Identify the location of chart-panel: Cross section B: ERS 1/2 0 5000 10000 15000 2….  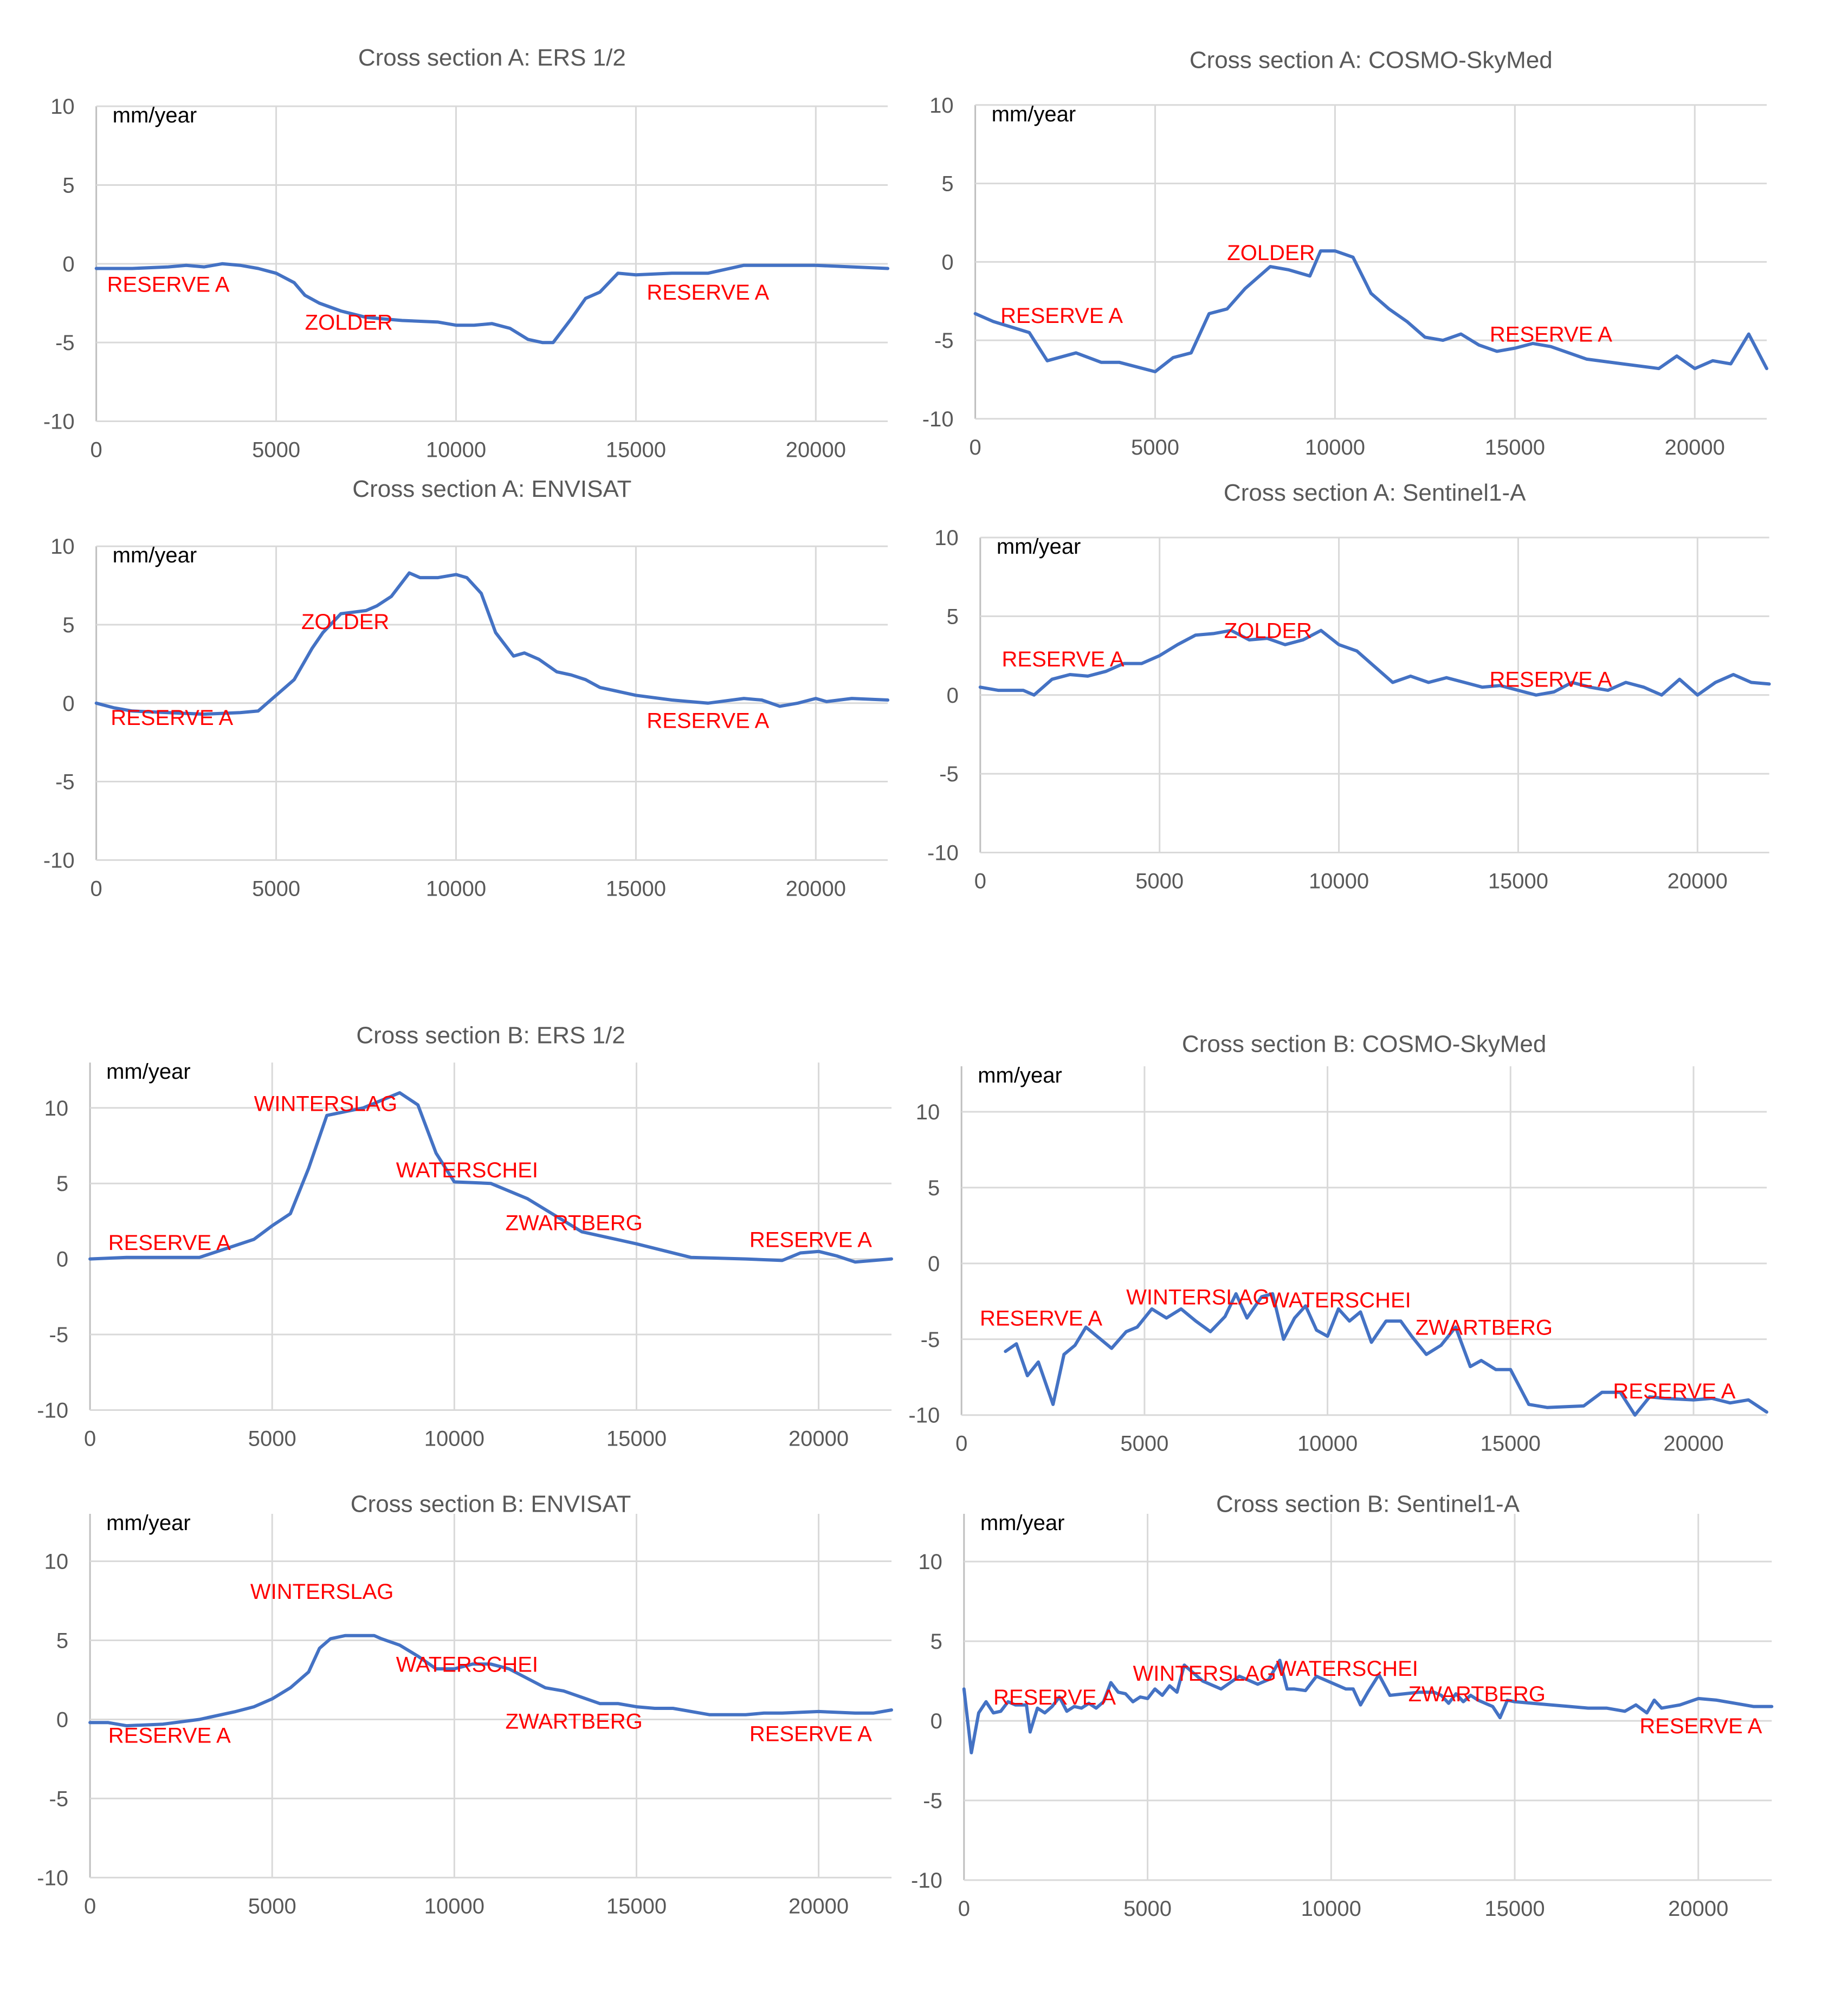
(465, 1236).